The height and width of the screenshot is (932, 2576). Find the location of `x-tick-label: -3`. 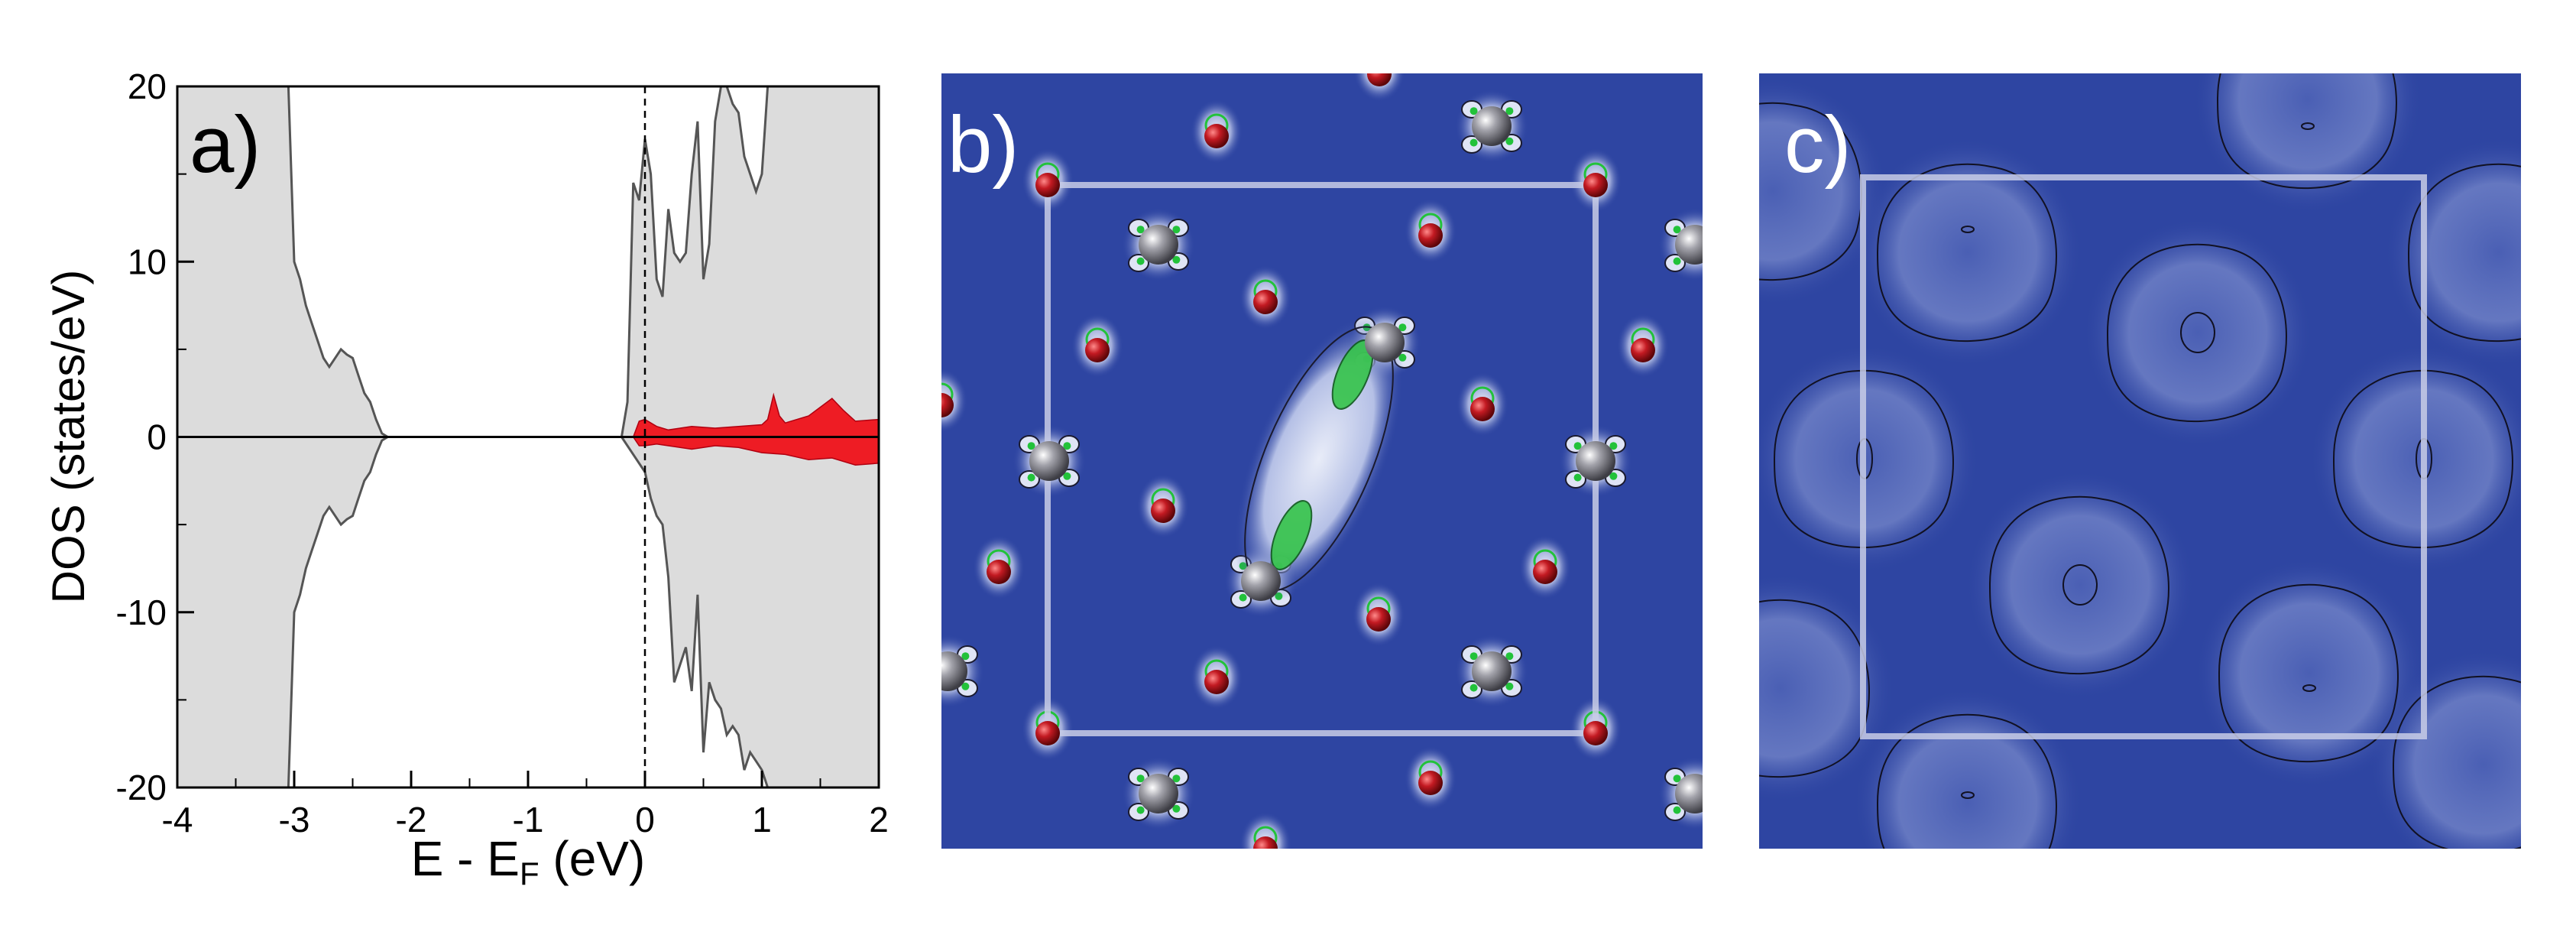

x-tick-label: -3 is located at coordinates (294, 819).